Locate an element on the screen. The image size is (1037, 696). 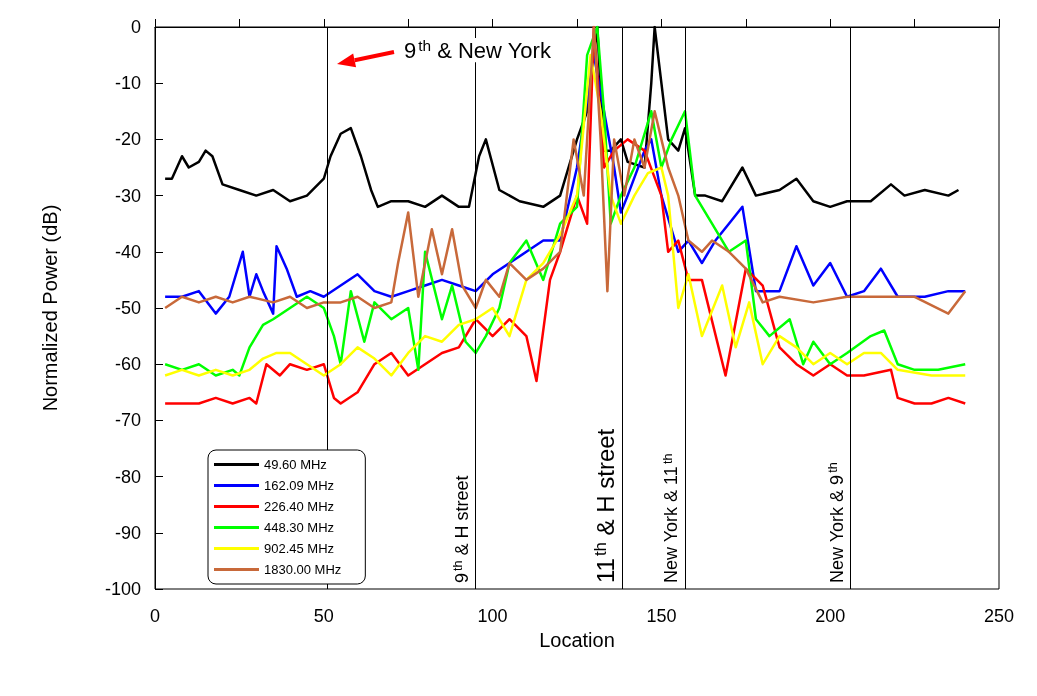
ref-line-label: 11th & H street is located at coordinates (605, 505).